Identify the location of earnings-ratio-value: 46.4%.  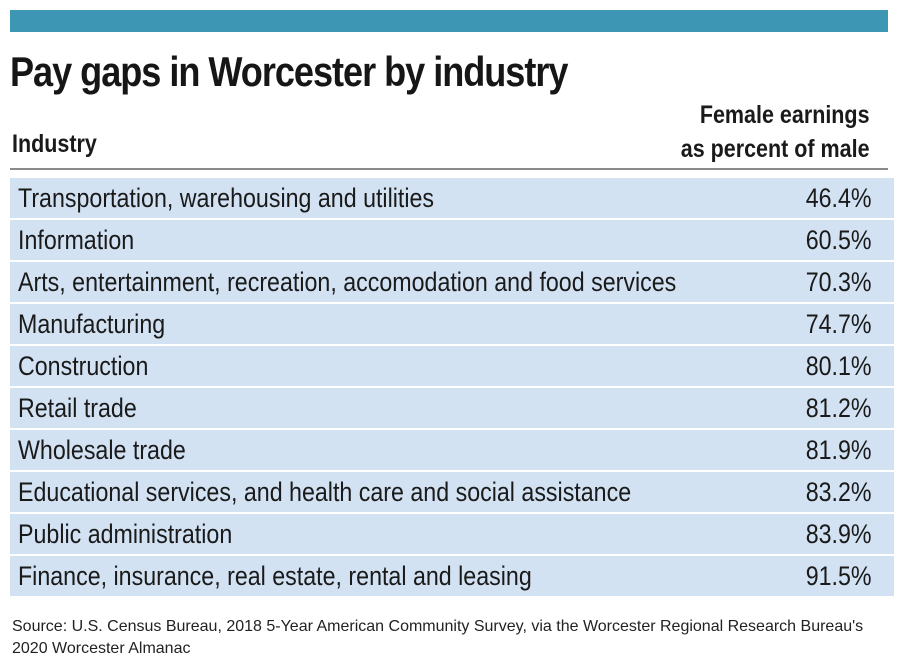
(839, 198).